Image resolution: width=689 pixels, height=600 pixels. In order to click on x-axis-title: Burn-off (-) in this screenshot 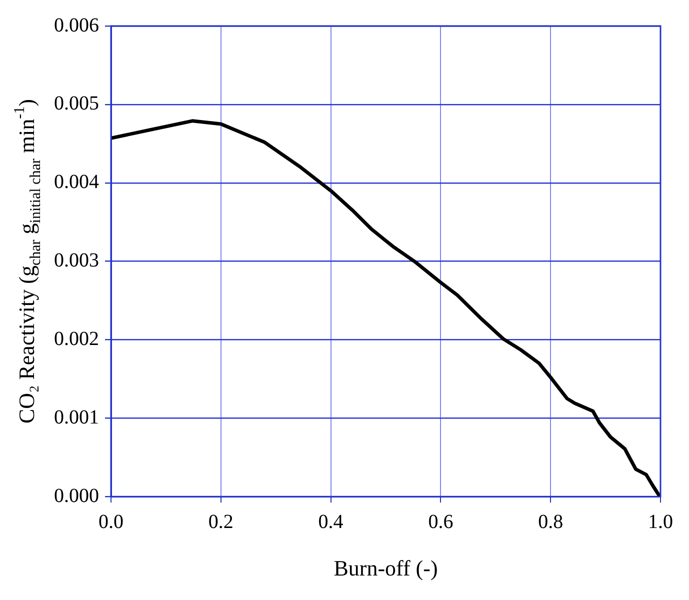, I will do `click(386, 568)`.